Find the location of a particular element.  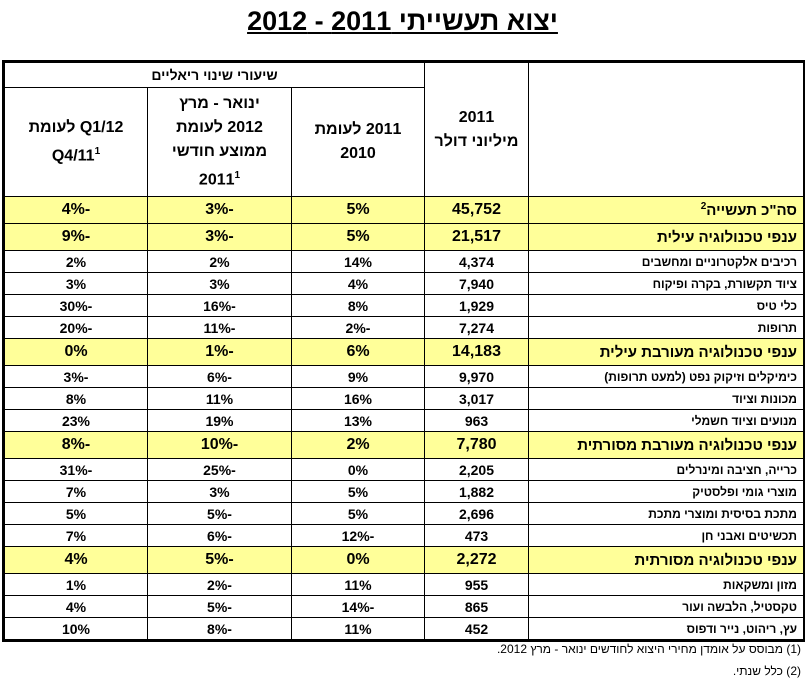

data-row: מוצרי גומי ופלסטיק 1,882 5% 3% 7% is located at coordinates (404, 491).